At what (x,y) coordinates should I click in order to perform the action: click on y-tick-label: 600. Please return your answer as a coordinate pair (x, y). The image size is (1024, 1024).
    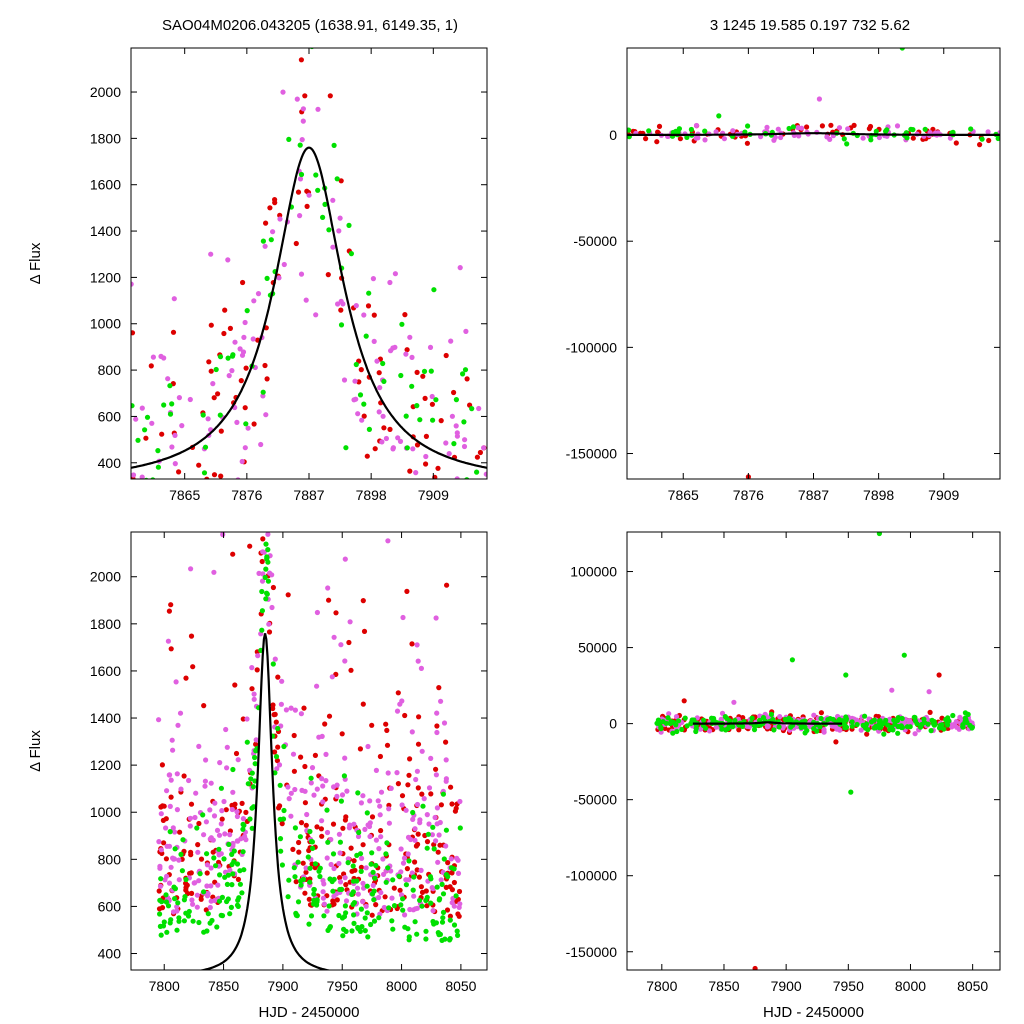
    Looking at the image, I should click on (110, 906).